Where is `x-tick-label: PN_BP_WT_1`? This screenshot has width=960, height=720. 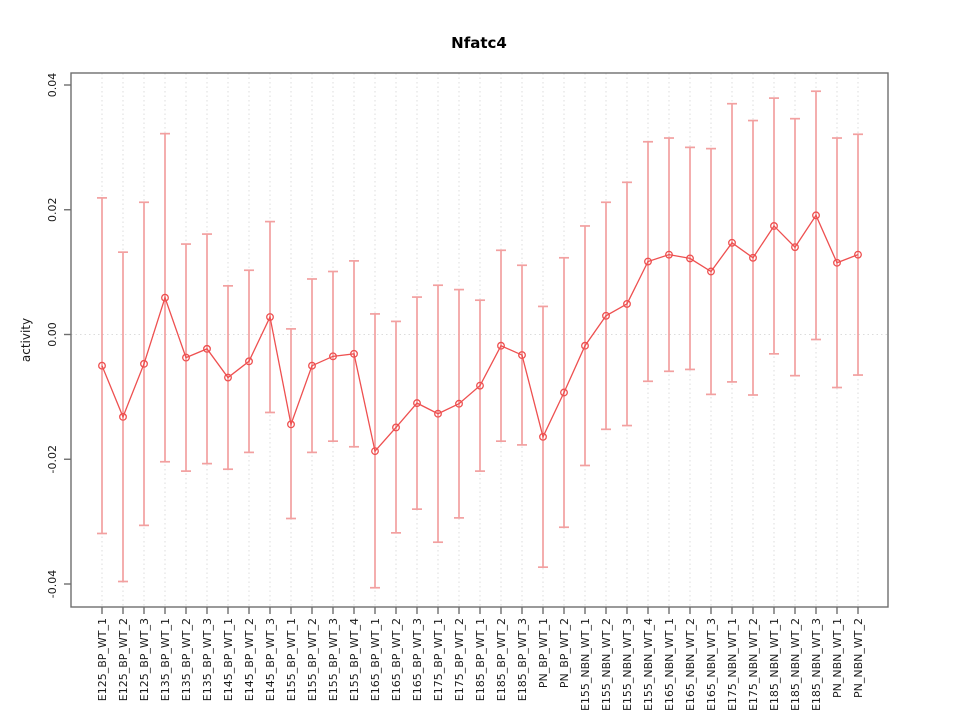 x-tick-label: PN_BP_WT_1 is located at coordinates (543, 653).